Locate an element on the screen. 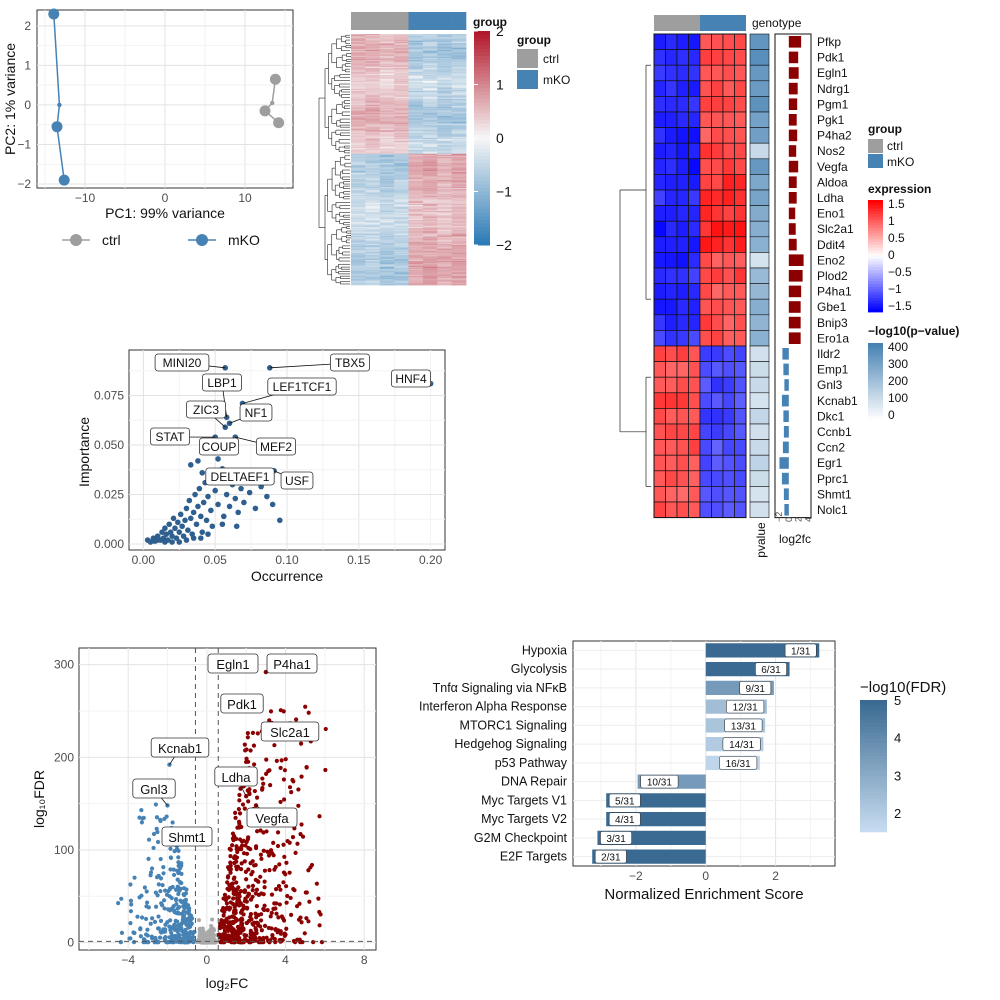 The height and width of the screenshot is (1000, 1000). gene-heatmap-pvalue-step is located at coordinates (875, 373).